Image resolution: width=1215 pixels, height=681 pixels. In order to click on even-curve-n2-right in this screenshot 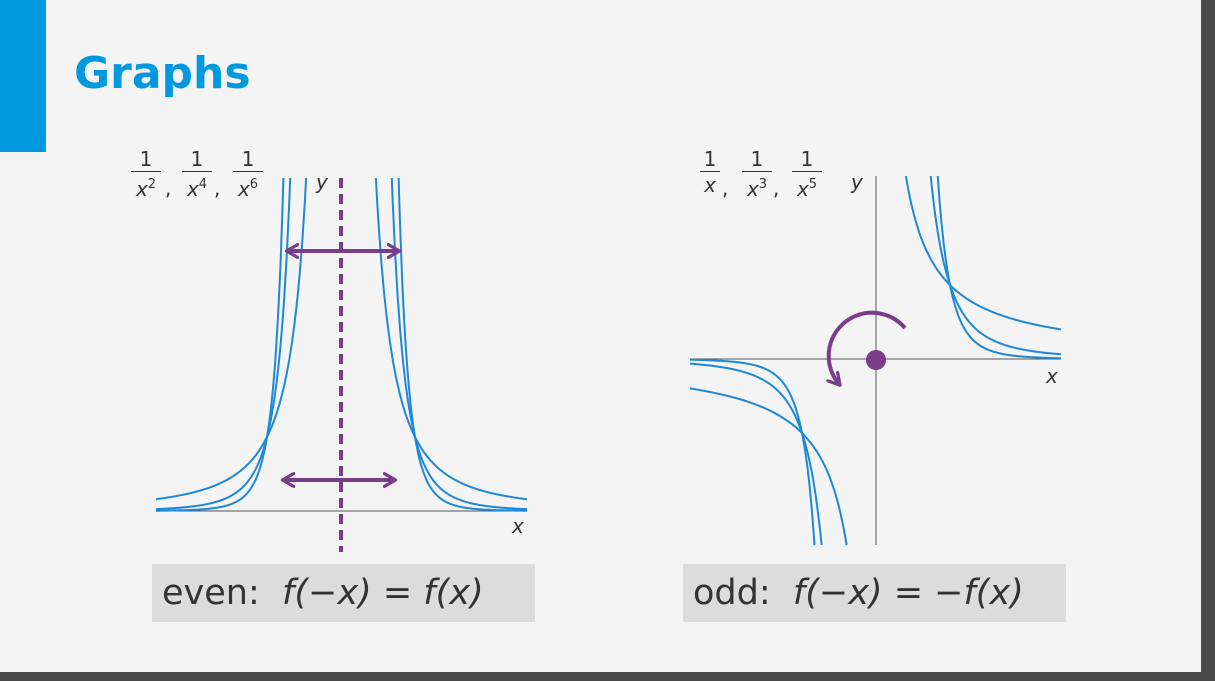, I will do `click(451, 339)`.